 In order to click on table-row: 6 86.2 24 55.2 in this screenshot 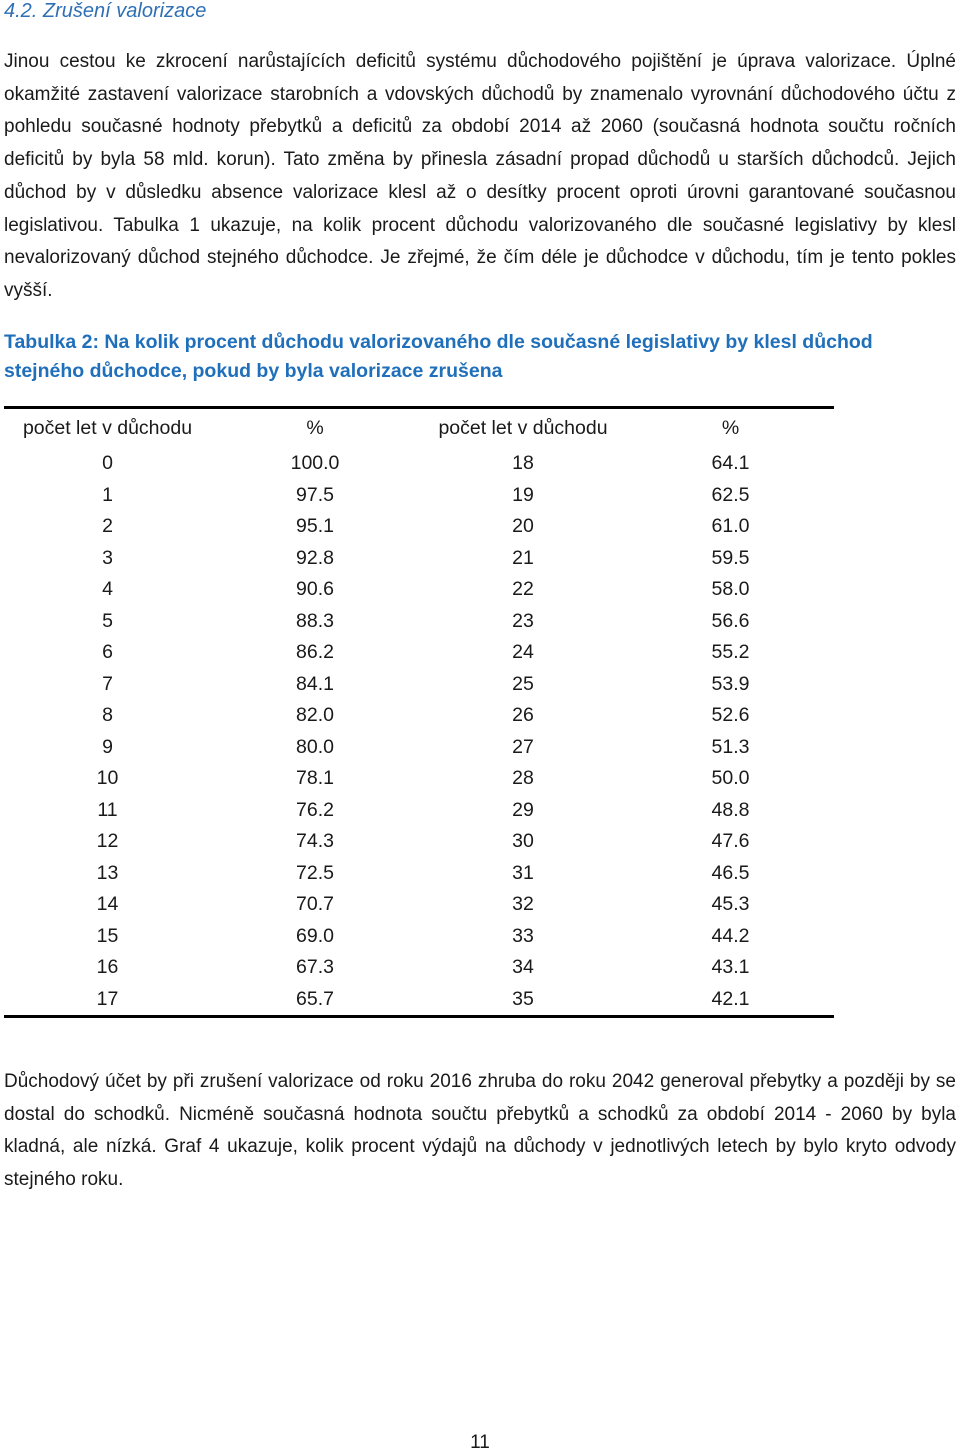, I will do `click(419, 653)`.